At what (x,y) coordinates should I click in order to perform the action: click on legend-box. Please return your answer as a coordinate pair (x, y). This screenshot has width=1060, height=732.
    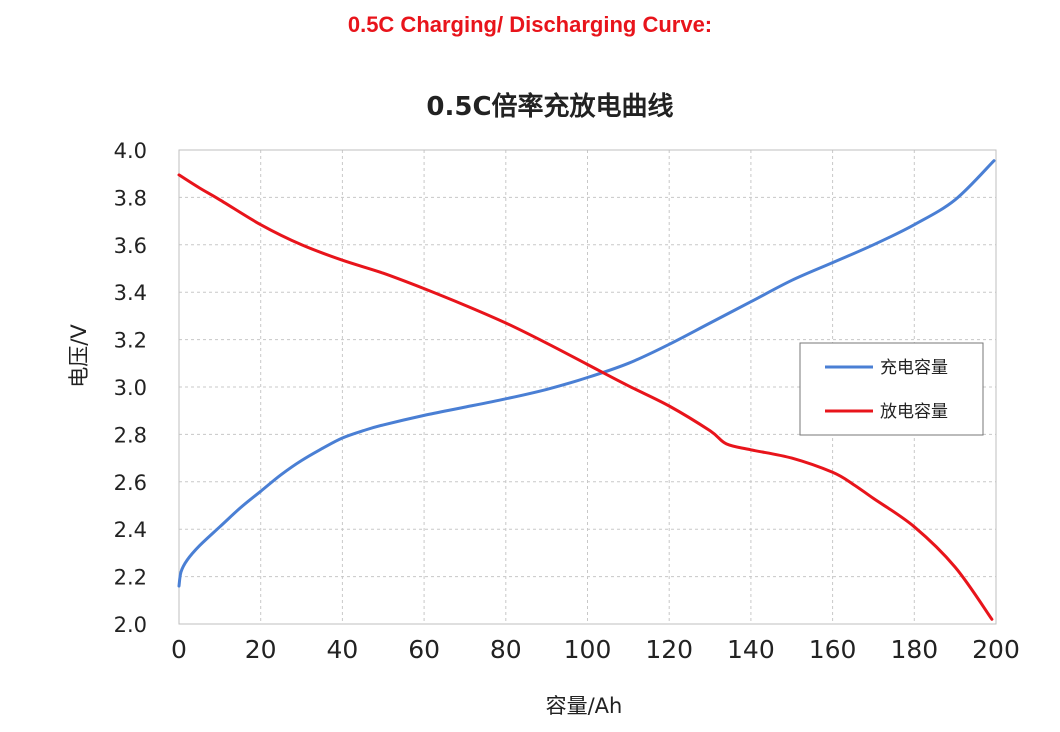
    Looking at the image, I should click on (891, 389).